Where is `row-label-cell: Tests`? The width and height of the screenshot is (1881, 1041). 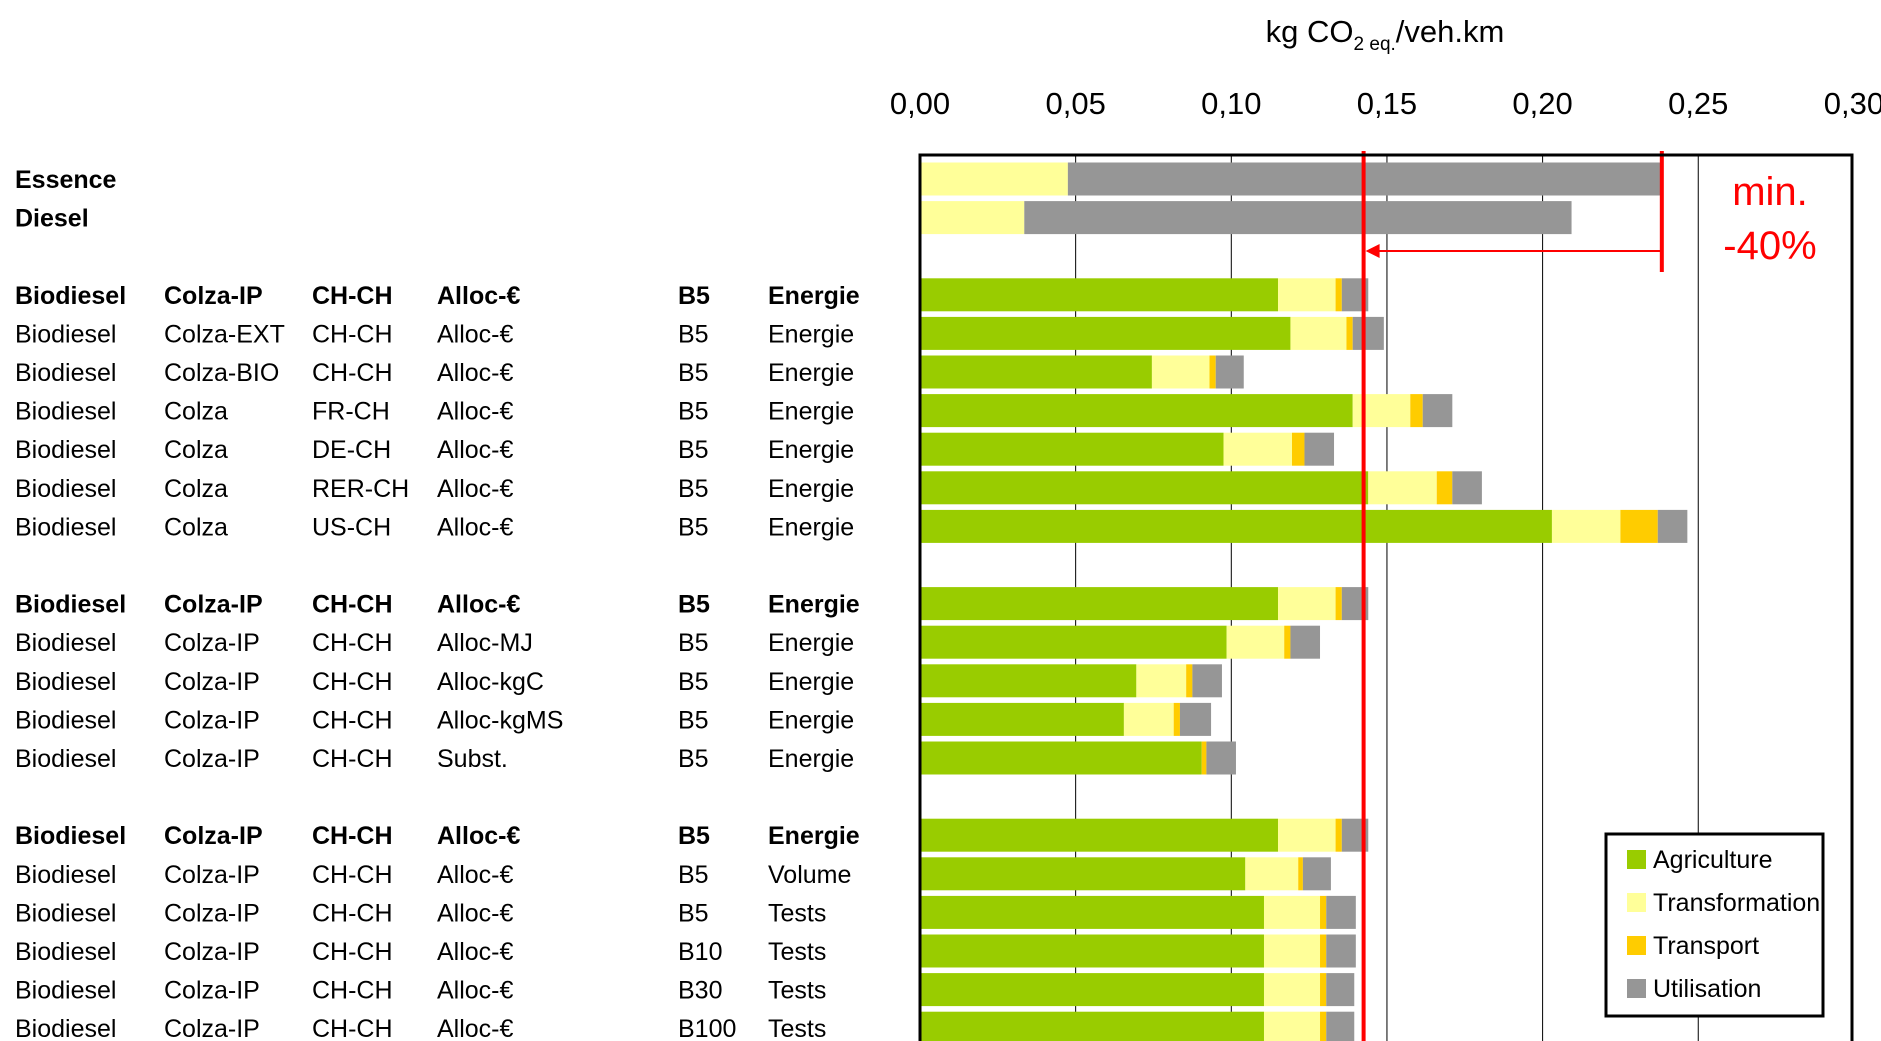
row-label-cell: Tests is located at coordinates (797, 1028).